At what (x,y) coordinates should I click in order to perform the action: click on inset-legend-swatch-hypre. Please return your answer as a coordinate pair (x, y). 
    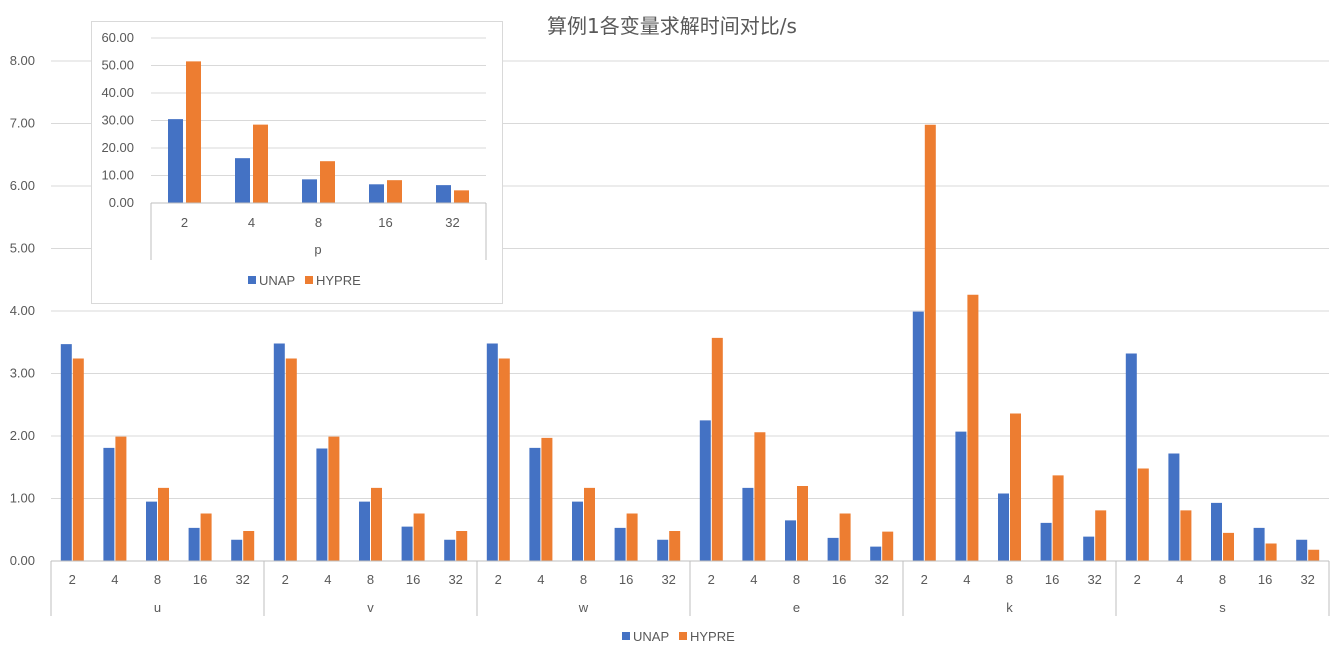
    Looking at the image, I should click on (309, 280).